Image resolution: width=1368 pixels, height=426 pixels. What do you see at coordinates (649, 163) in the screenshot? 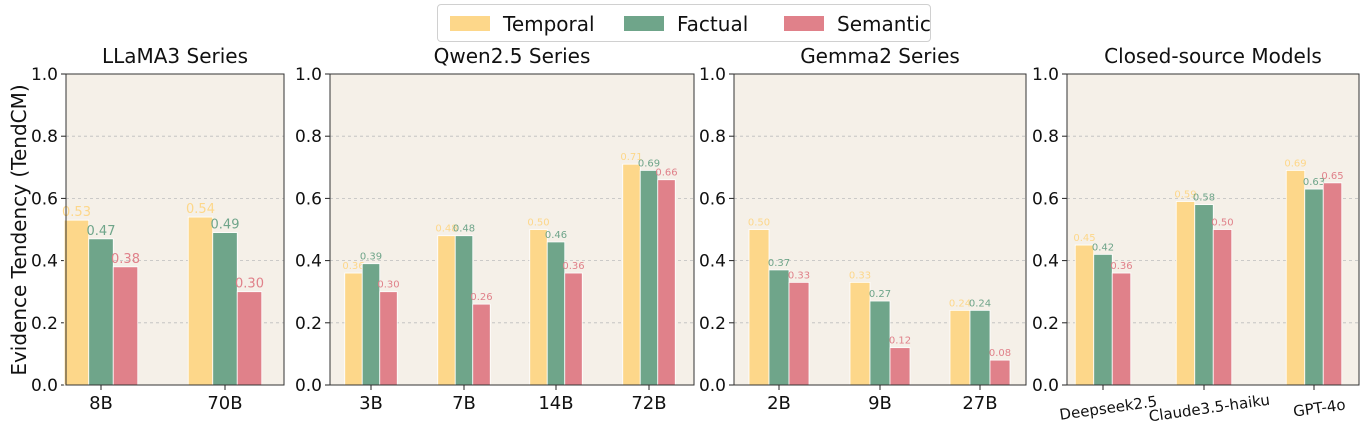
I see `data-label-factual: 0.69` at bounding box center [649, 163].